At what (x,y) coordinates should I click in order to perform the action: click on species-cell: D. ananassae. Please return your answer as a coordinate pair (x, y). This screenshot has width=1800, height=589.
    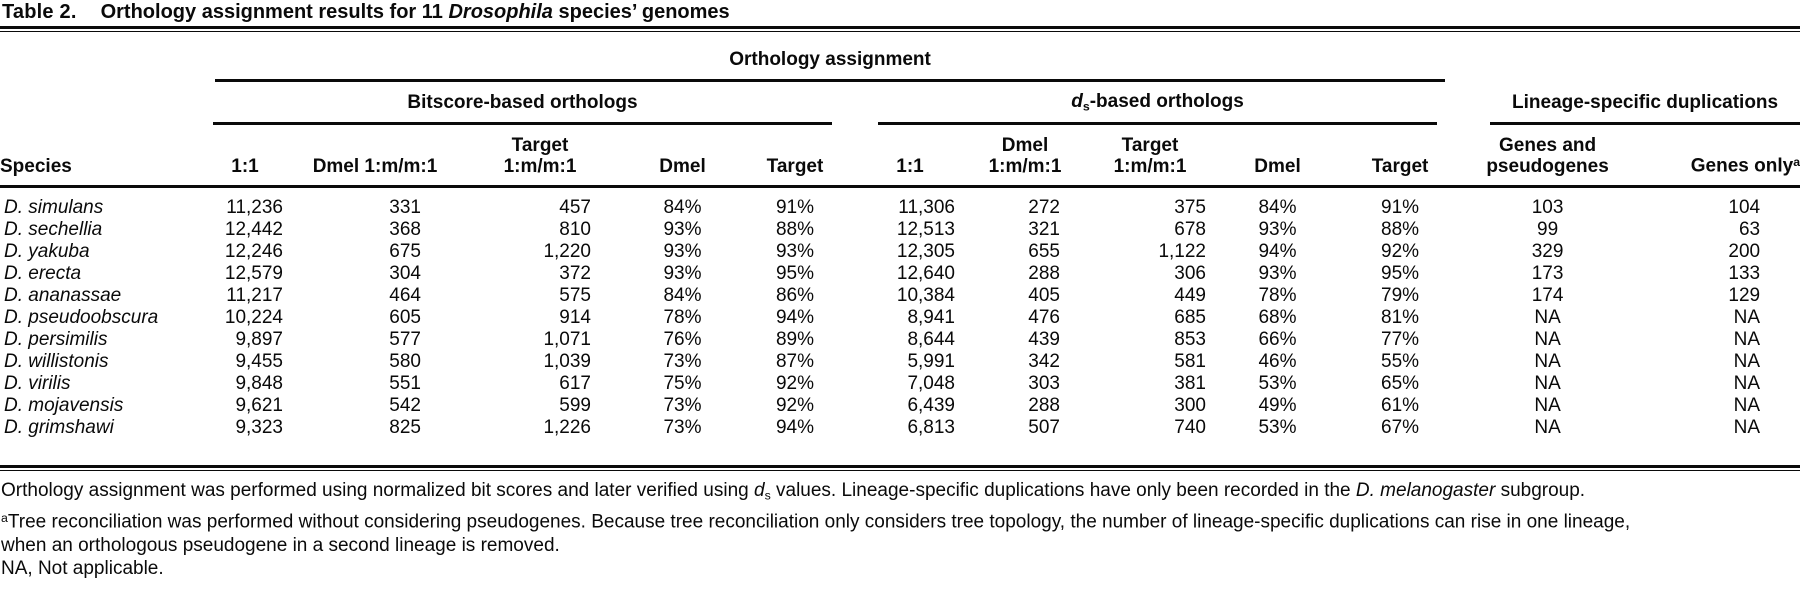
    Looking at the image, I should click on (63, 295).